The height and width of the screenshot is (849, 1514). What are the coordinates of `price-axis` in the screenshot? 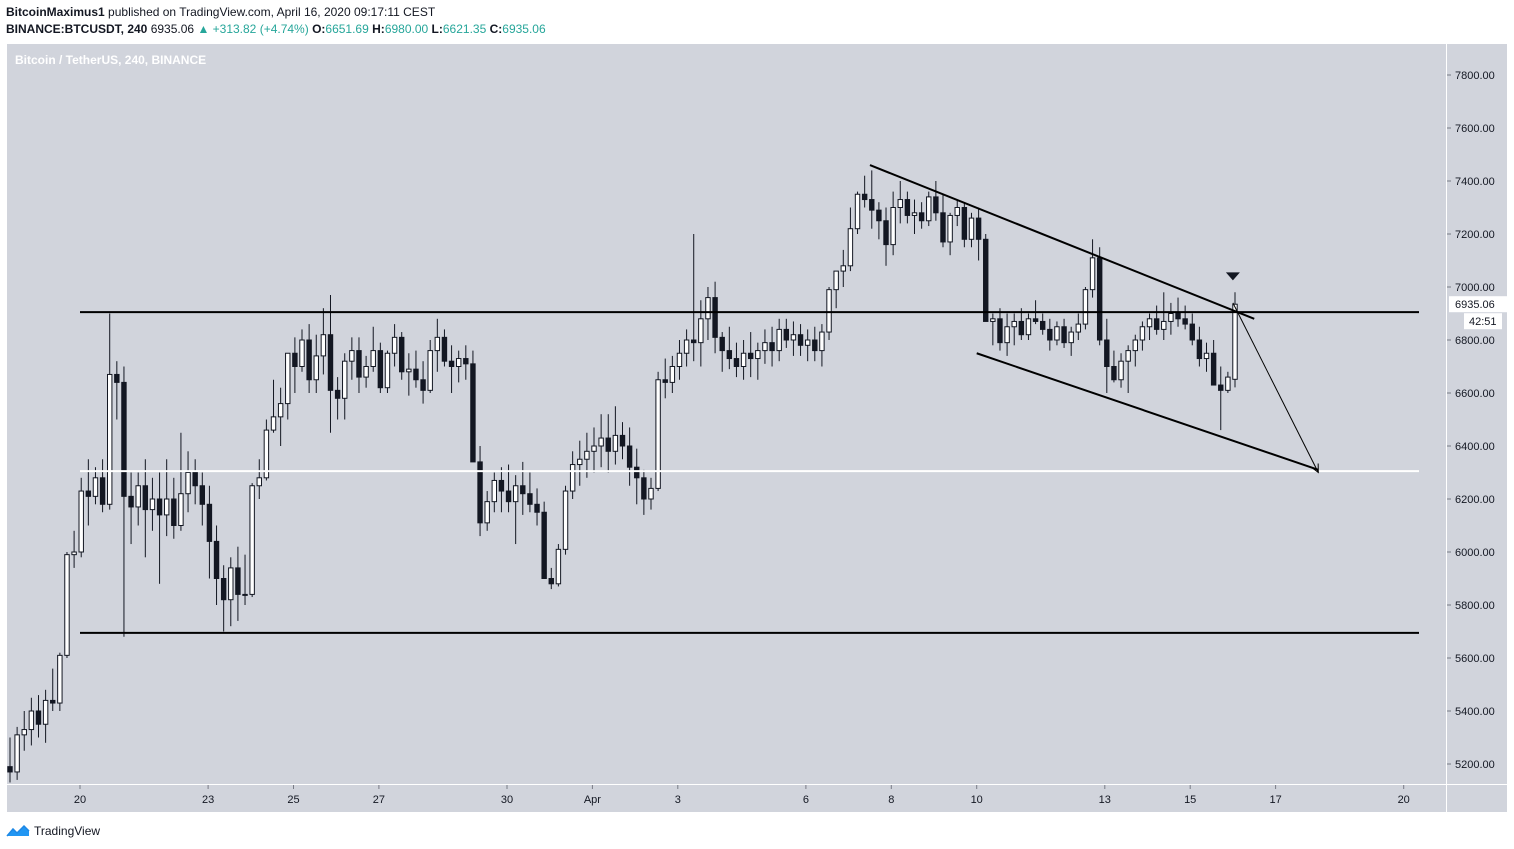 It's located at (1477, 414).